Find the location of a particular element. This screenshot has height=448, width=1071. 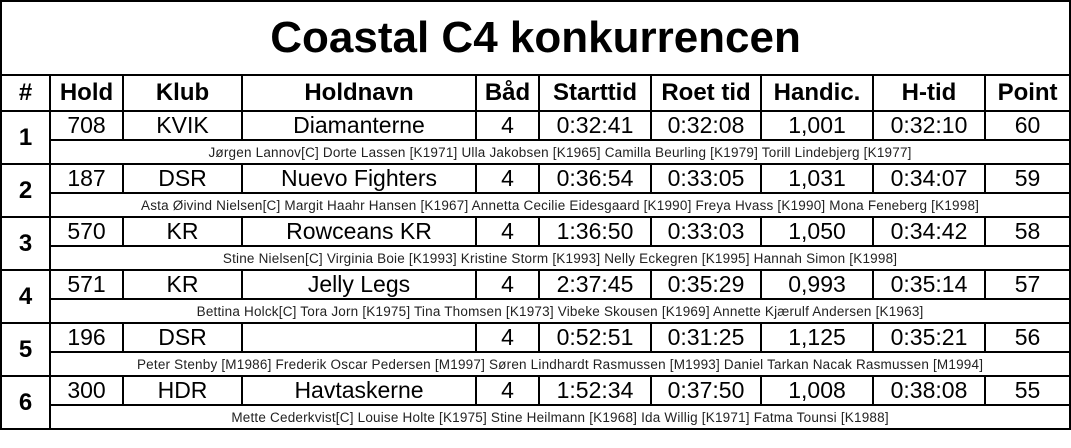

handicap-cell: 1,050 is located at coordinates (817, 231).